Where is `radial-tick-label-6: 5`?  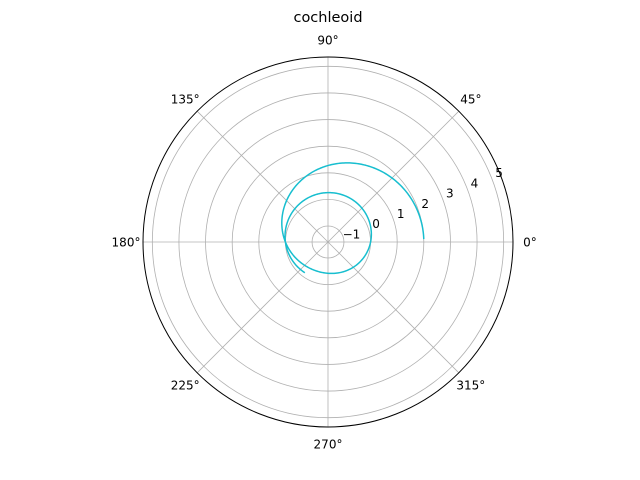
radial-tick-label-6: 5 is located at coordinates (499, 173).